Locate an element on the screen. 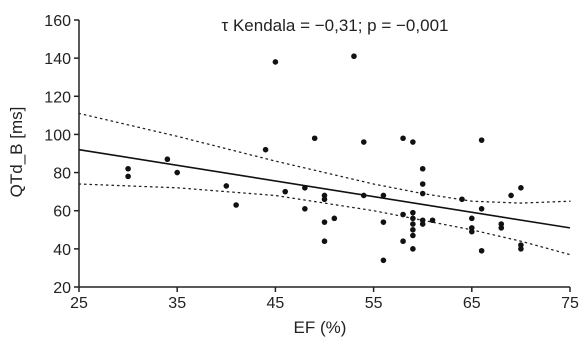 This screenshot has width=583, height=342. stats-annotation: τ Kendala = −0,31; p = −0,001 is located at coordinates (335, 25).